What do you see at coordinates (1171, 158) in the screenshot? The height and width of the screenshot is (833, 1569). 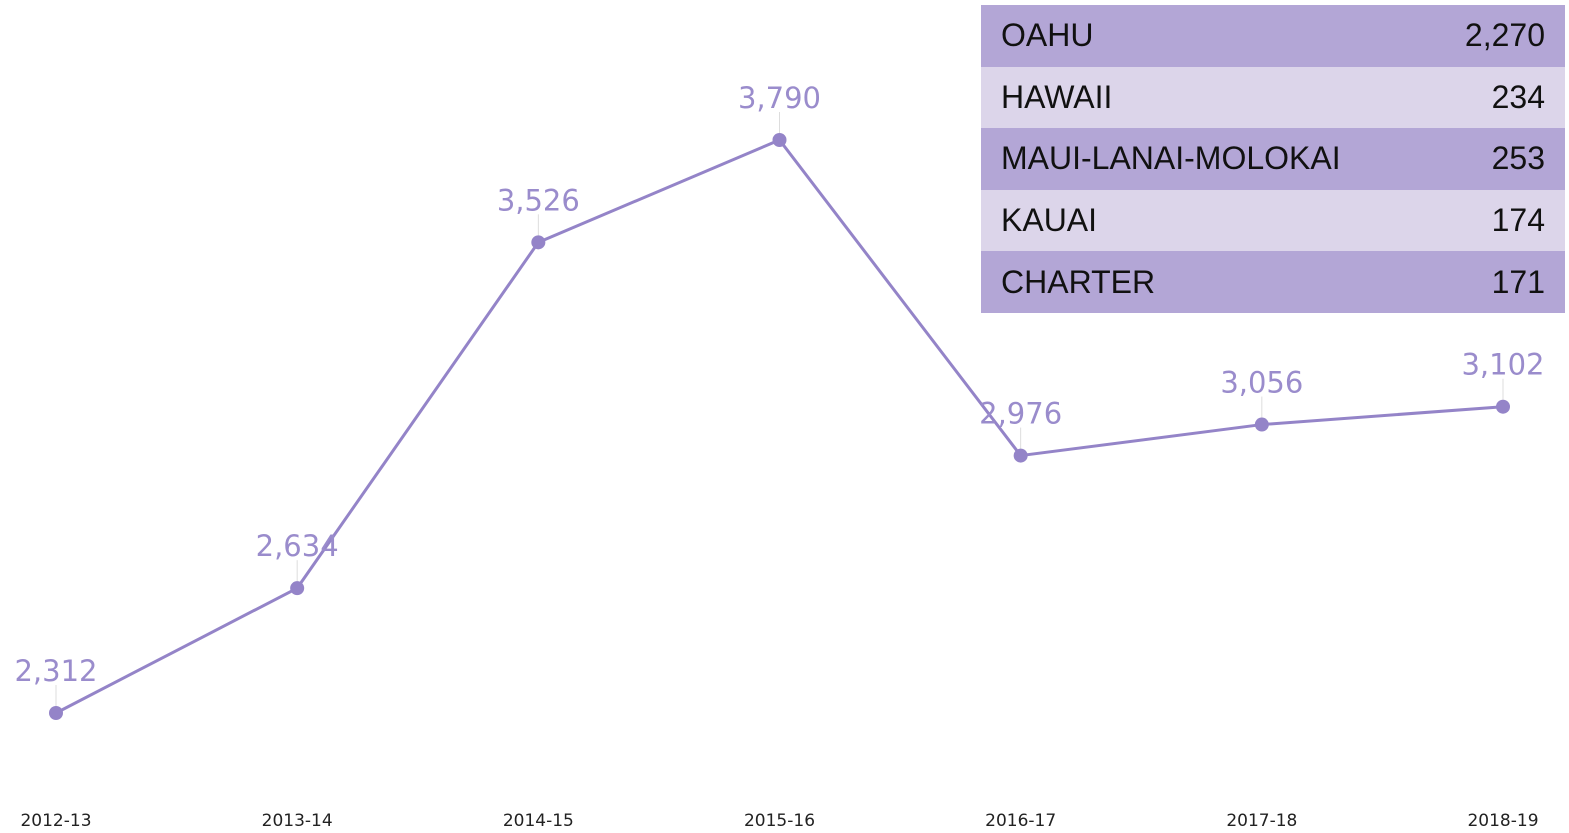 I see `row-label: MAUI-LANAI-MOLOKAI` at bounding box center [1171, 158].